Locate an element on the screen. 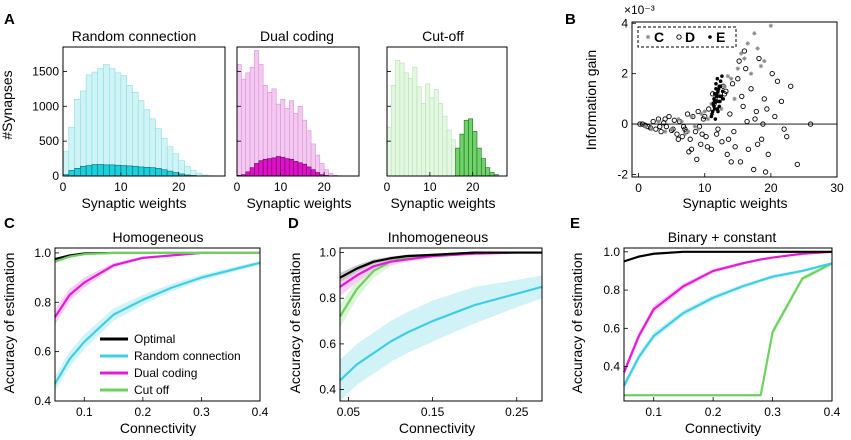 Image resolution: width=851 pixels, height=440 pixels. line-2-frame is located at coordinates (728, 324).